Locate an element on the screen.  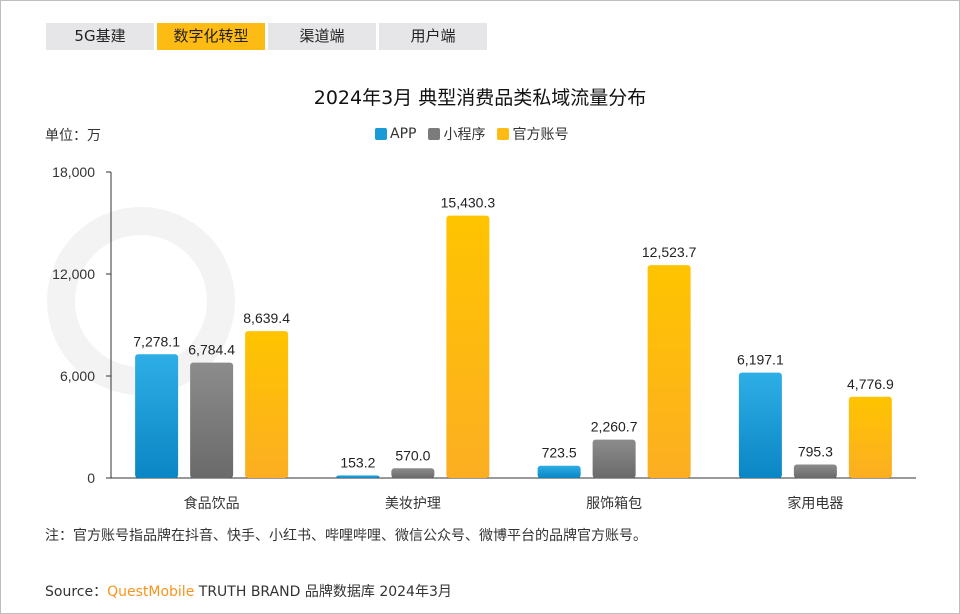
legend-label: APP is located at coordinates (403, 134).